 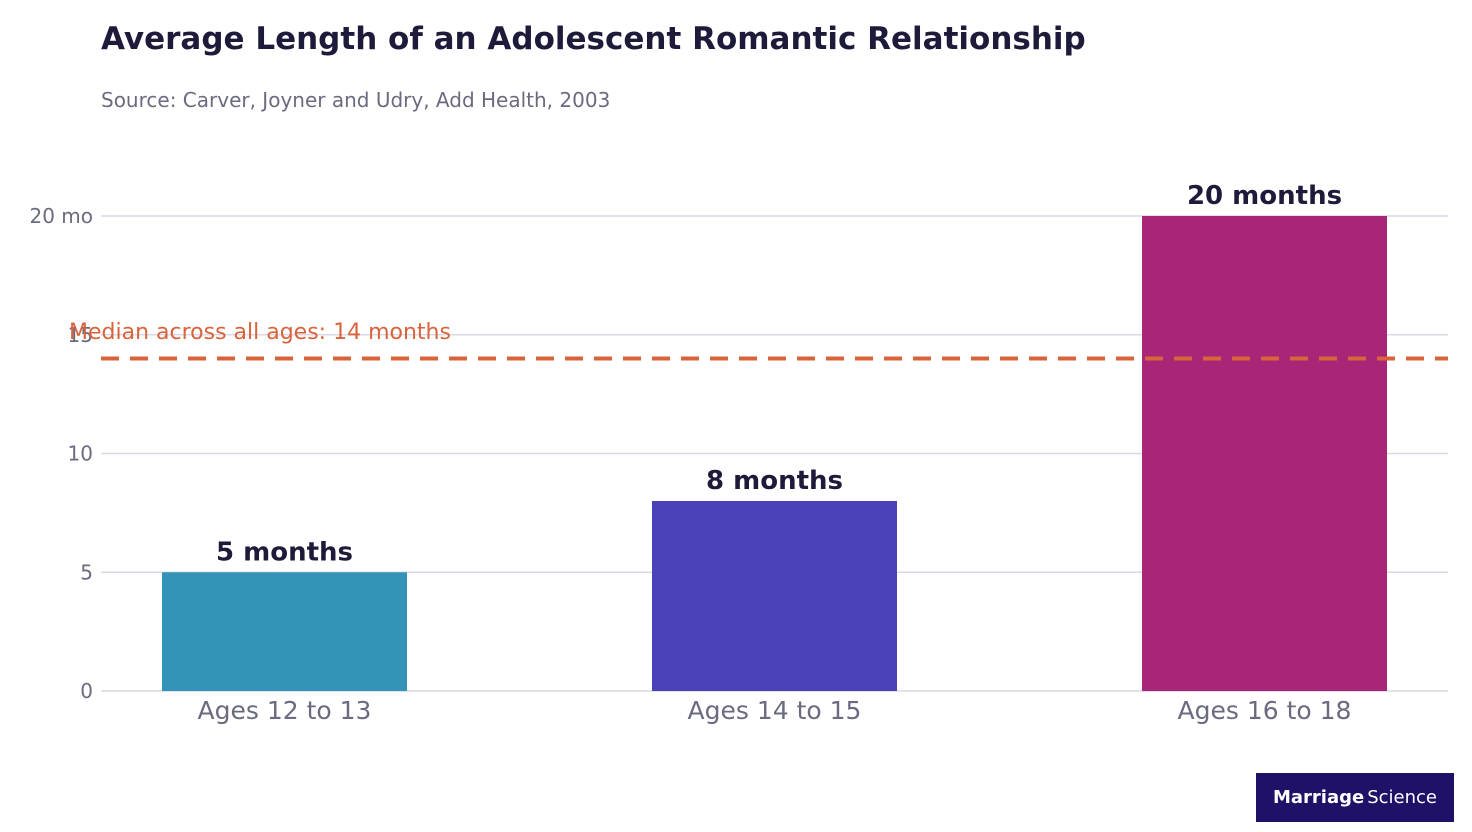 I want to click on y-axis-ticks: 0 5 10 15 20 mo, so click(x=61, y=453).